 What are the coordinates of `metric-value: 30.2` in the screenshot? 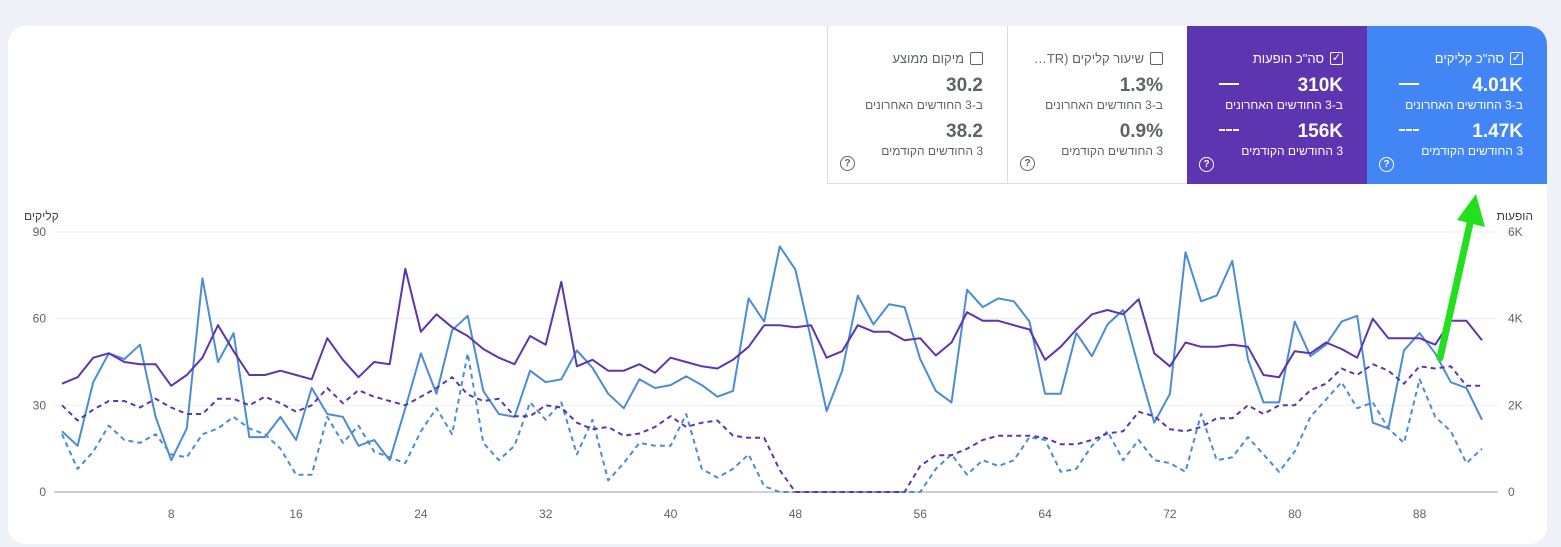 It's located at (964, 85).